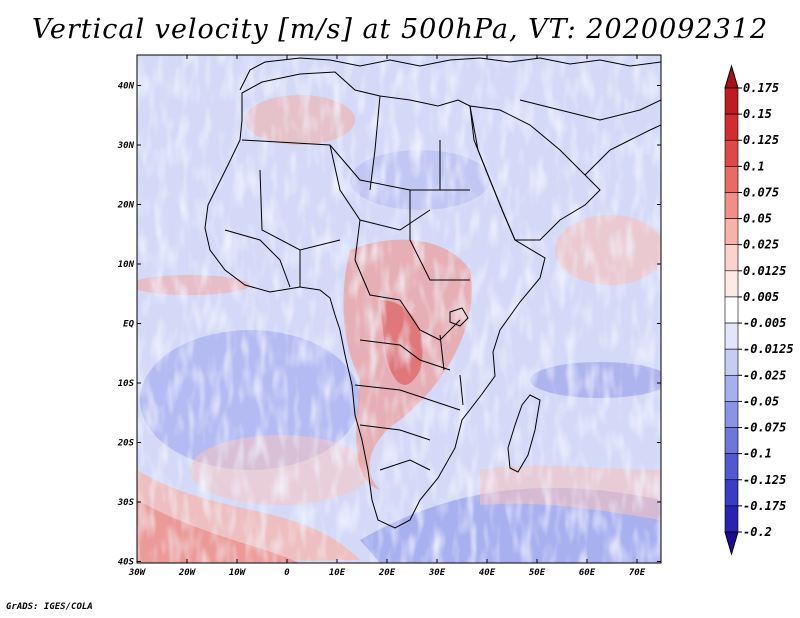  I want to click on colorbar-label: 0.05, so click(757, 219).